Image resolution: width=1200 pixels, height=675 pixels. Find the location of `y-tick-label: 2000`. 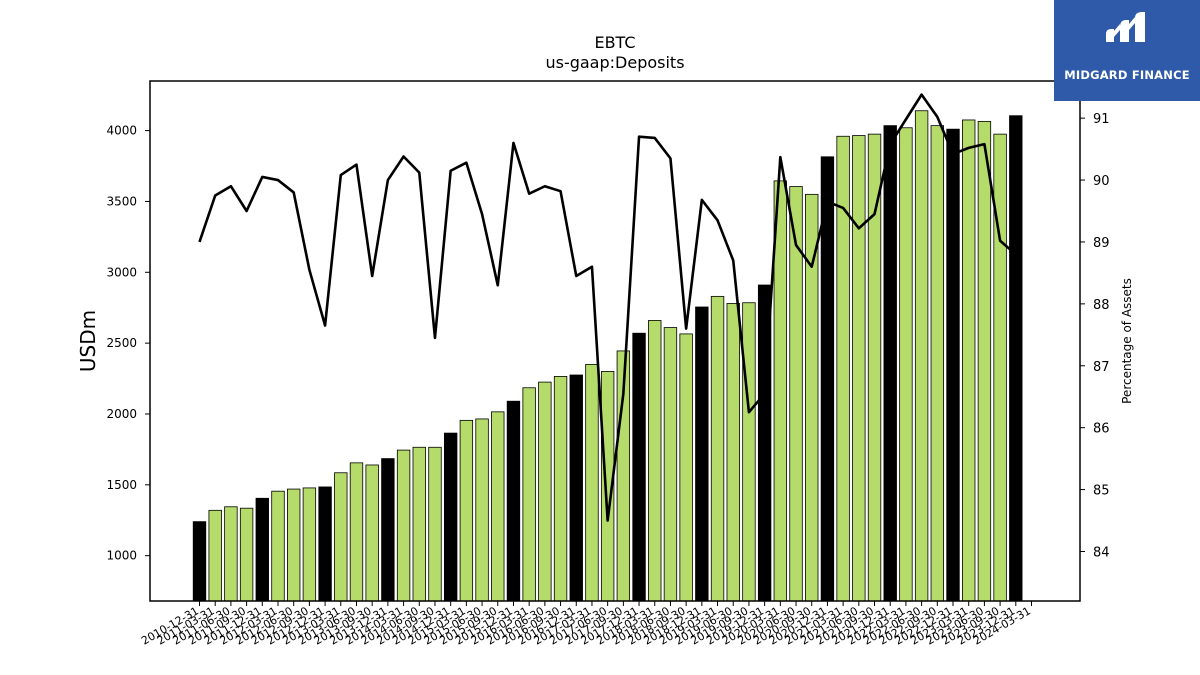

y-tick-label: 2000 is located at coordinates (121, 414).